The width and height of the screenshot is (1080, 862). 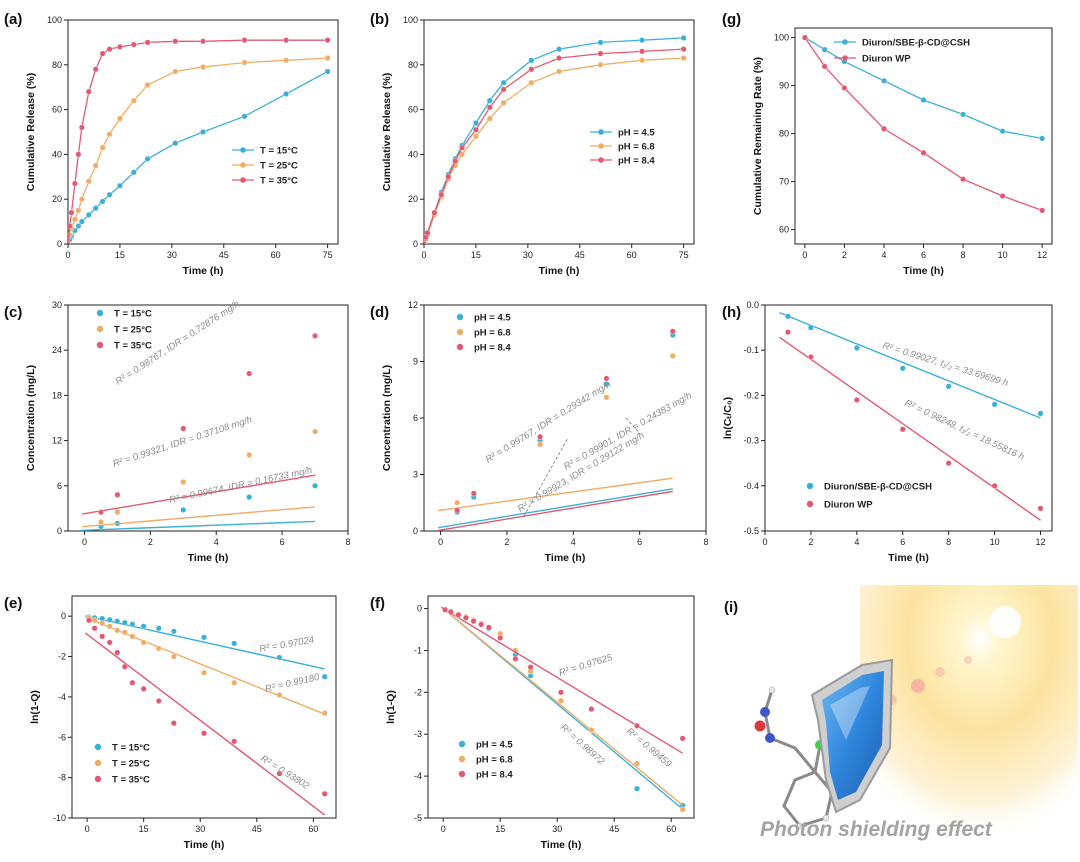 I want to click on axes-frame, so click(x=203, y=132).